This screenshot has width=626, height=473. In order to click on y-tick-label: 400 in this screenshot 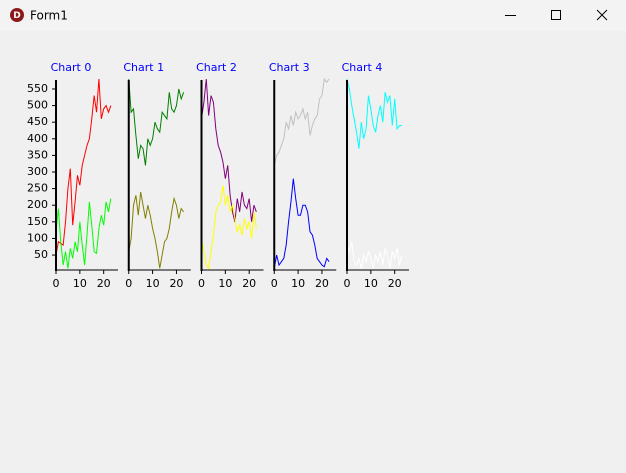, I will do `click(37, 138)`.